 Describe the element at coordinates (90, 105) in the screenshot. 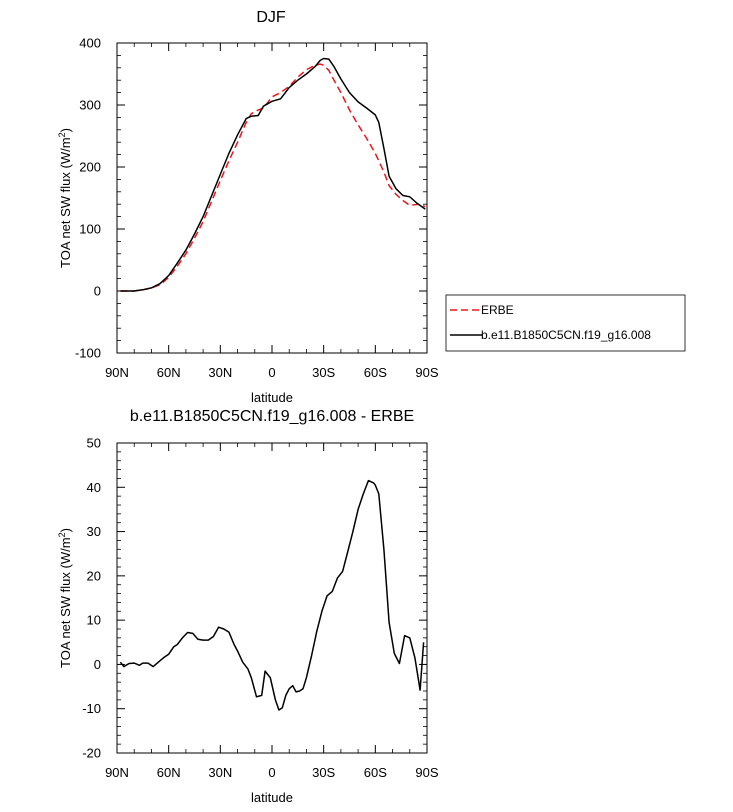

I see `y-tick-label: 300` at that location.